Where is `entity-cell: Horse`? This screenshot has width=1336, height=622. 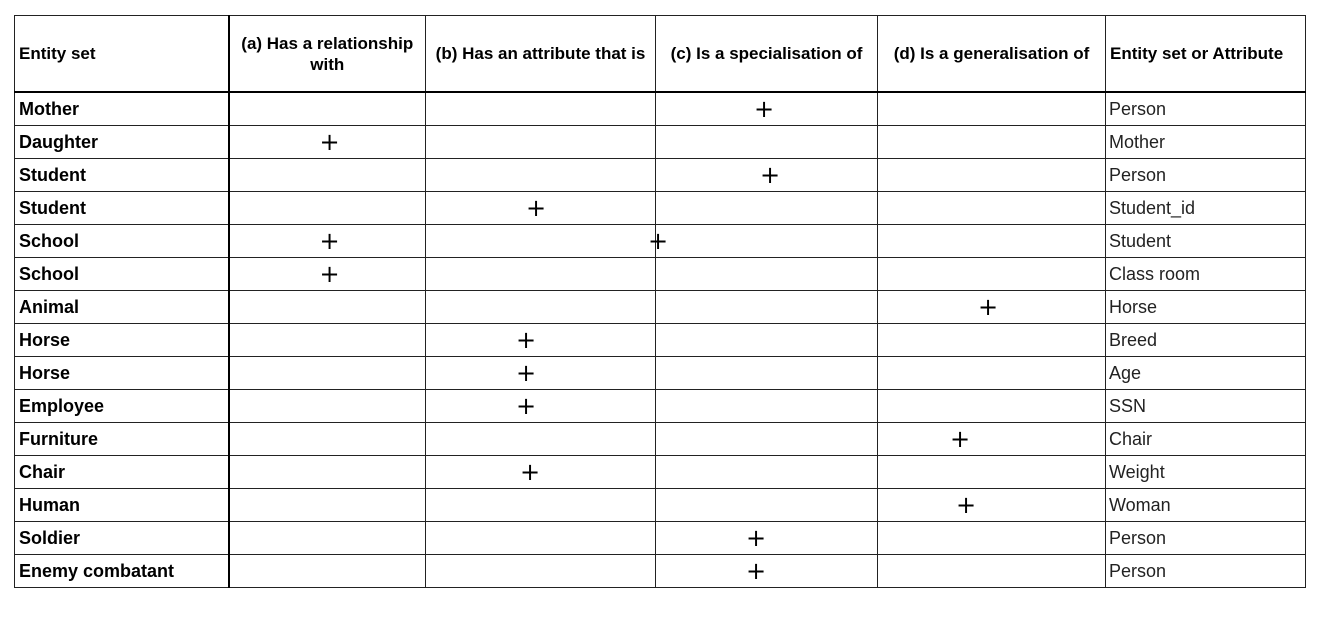 entity-cell: Horse is located at coordinates (122, 340).